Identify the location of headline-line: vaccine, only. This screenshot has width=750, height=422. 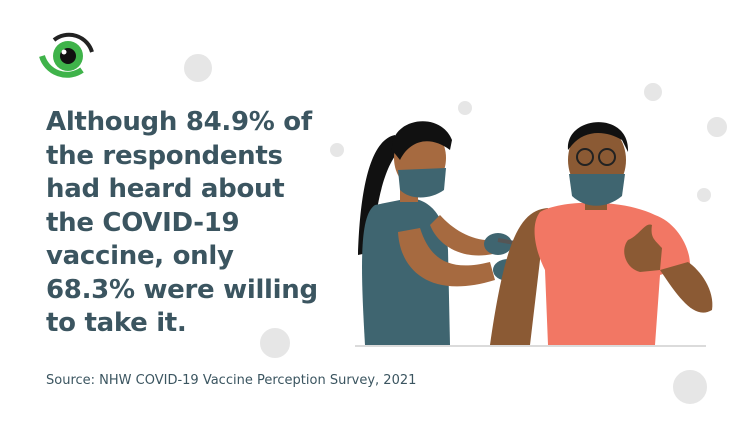
(140, 256).